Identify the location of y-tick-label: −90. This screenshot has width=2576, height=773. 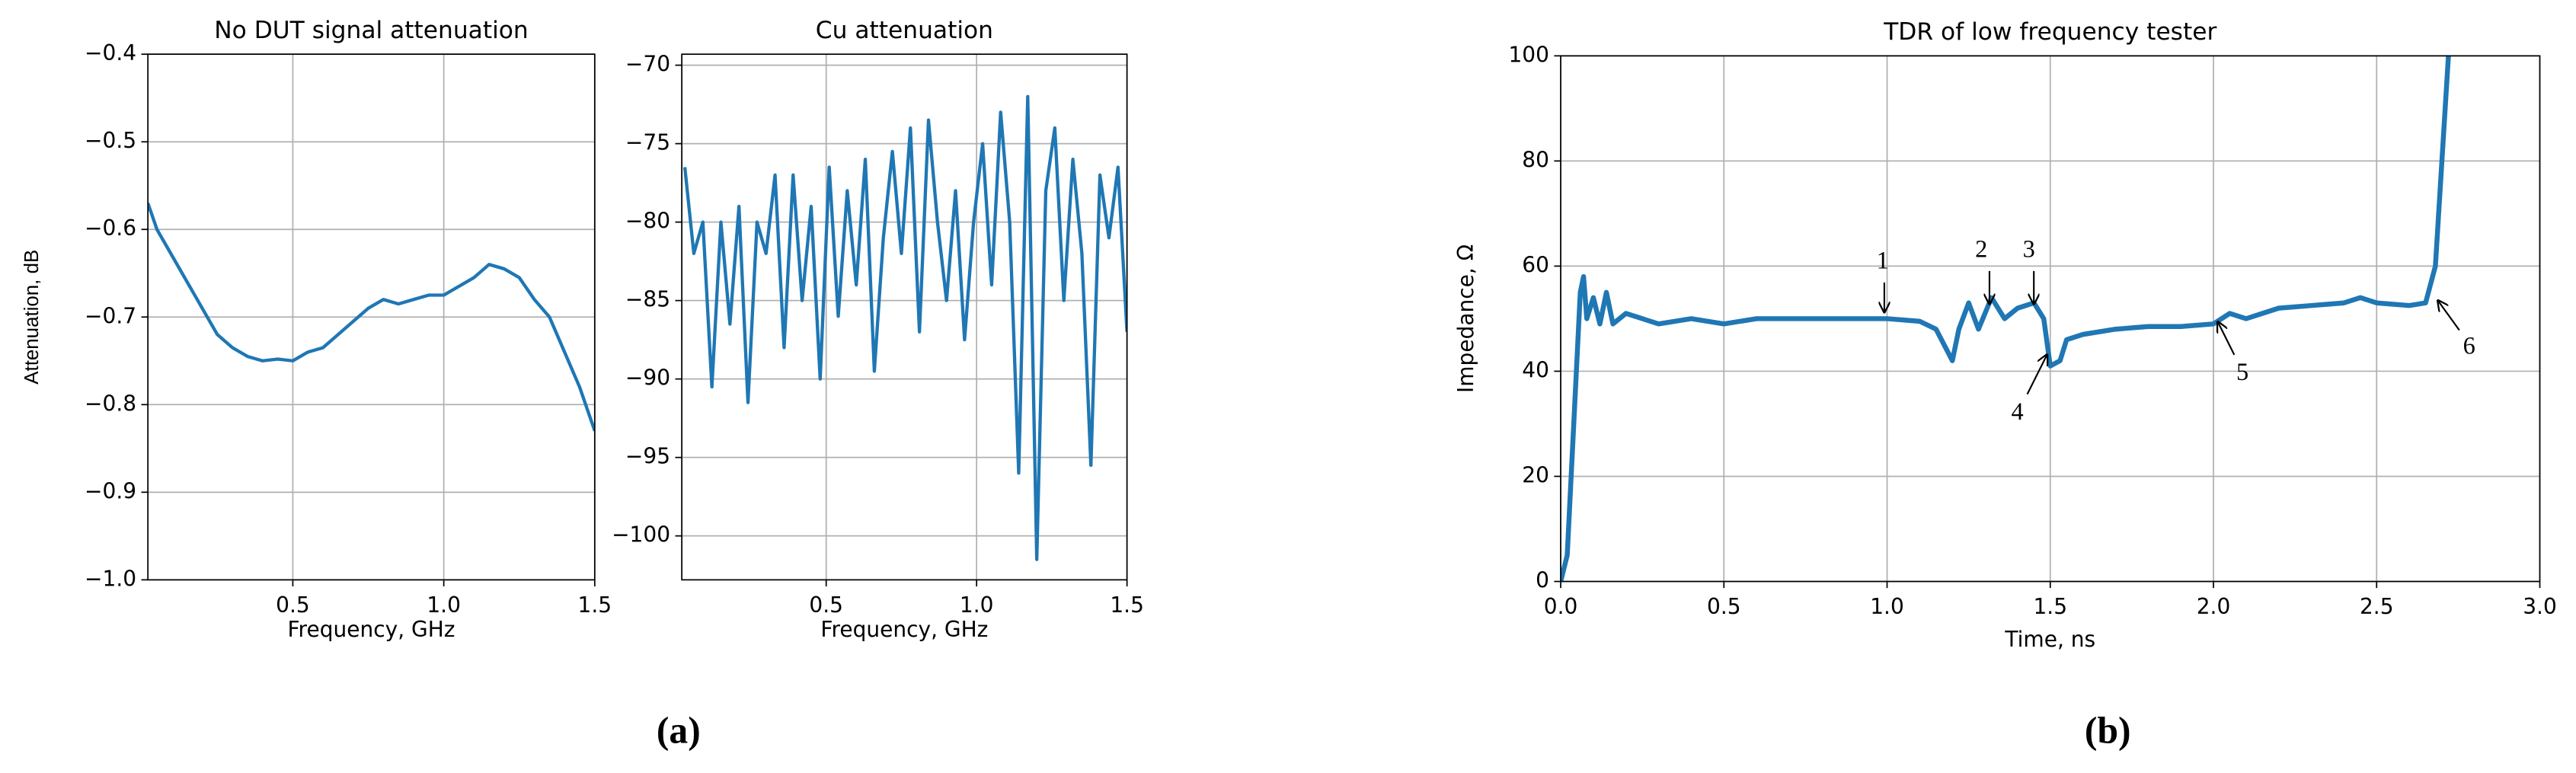
(647, 379).